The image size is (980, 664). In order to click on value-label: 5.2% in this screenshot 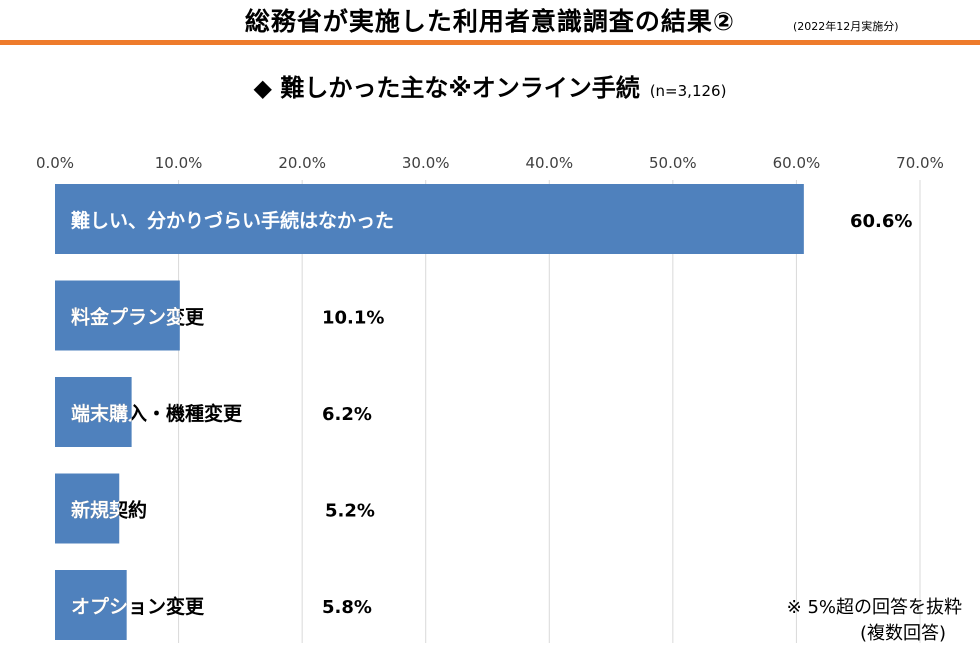, I will do `click(350, 511)`.